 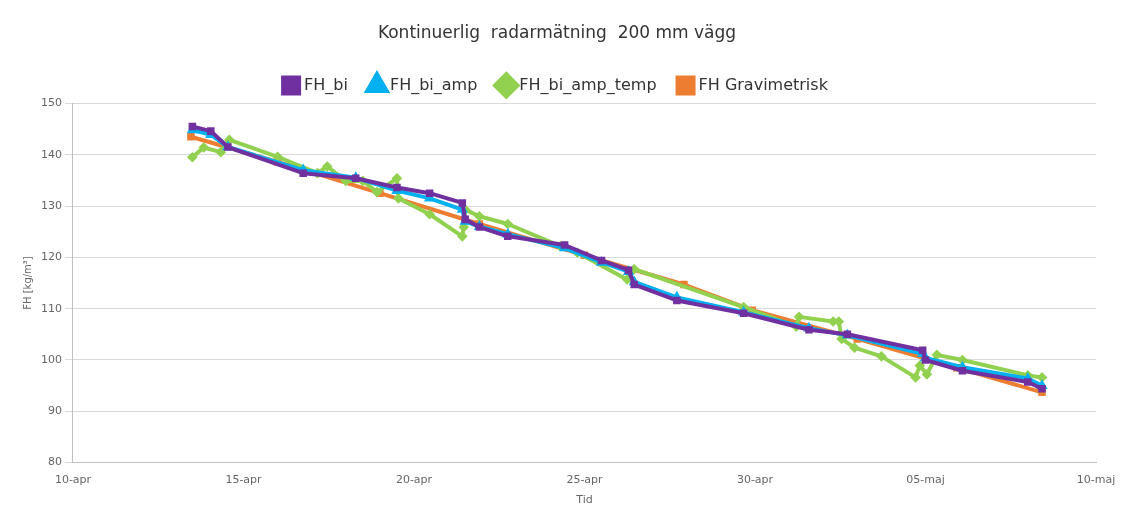 What do you see at coordinates (73, 480) in the screenshot?
I see `x-tick-label: 10-apr` at bounding box center [73, 480].